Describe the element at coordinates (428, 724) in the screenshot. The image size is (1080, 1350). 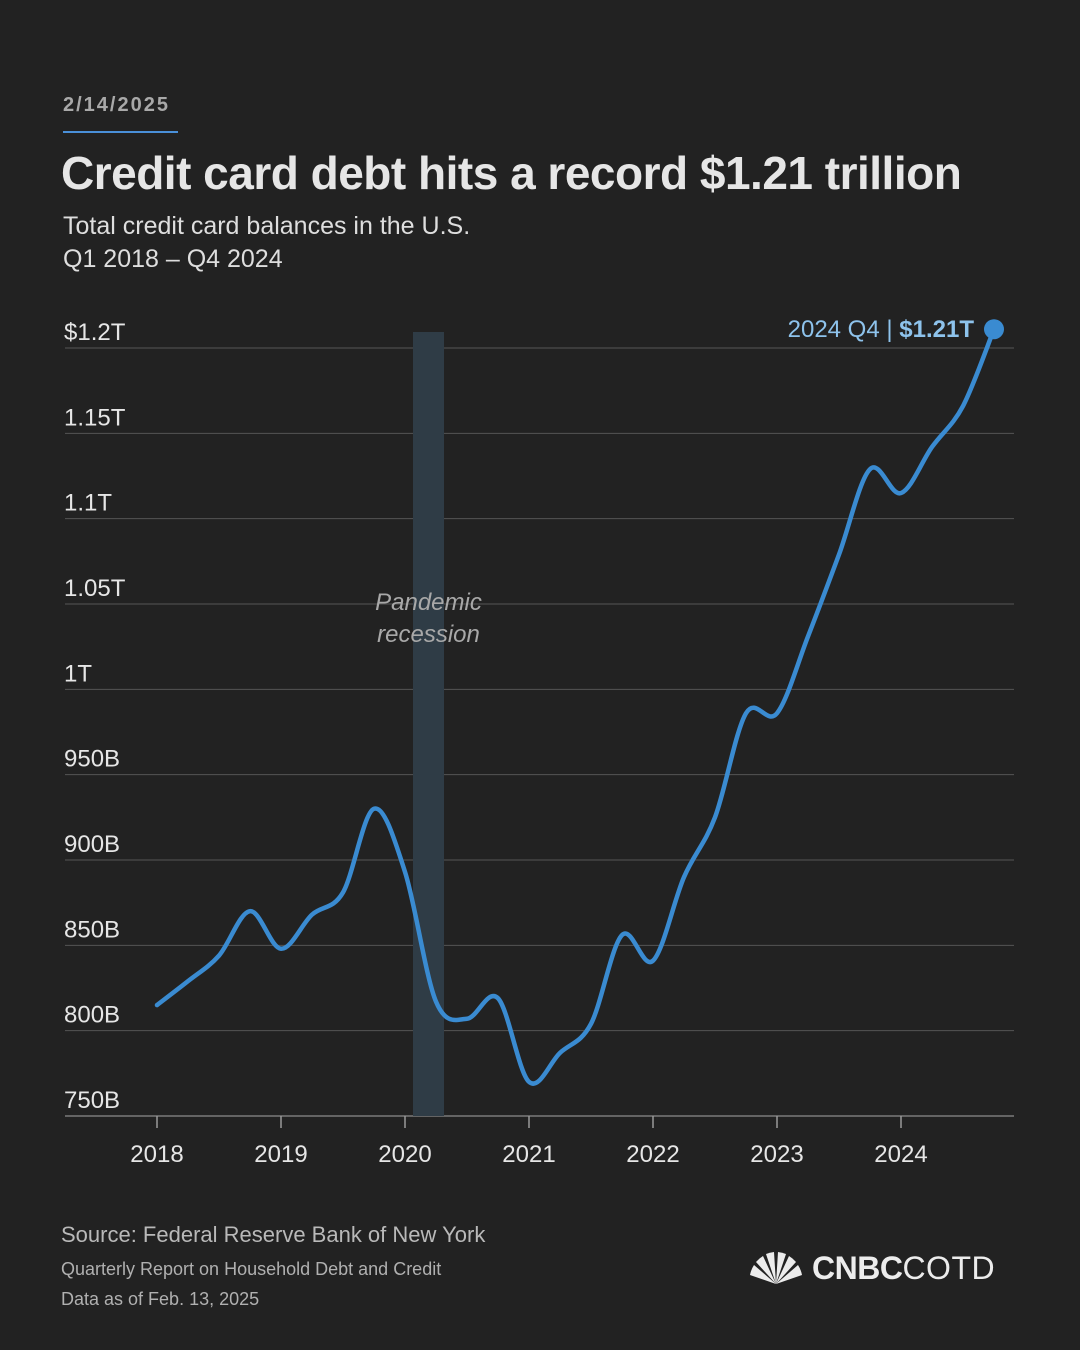
I see `recession-band` at that location.